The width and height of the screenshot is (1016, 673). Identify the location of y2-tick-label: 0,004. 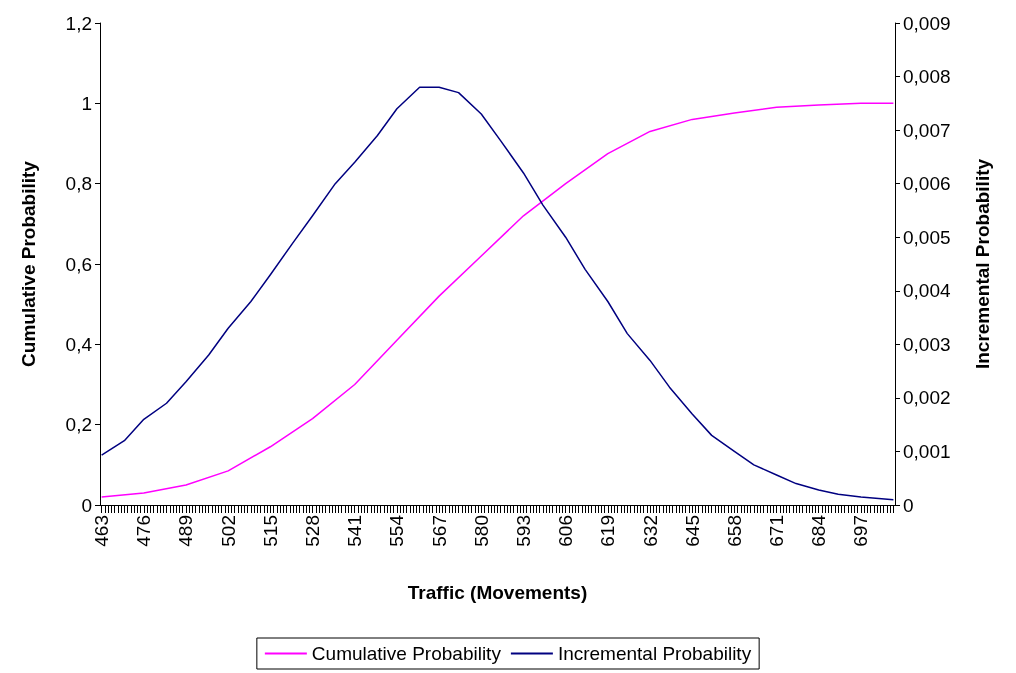
(927, 291).